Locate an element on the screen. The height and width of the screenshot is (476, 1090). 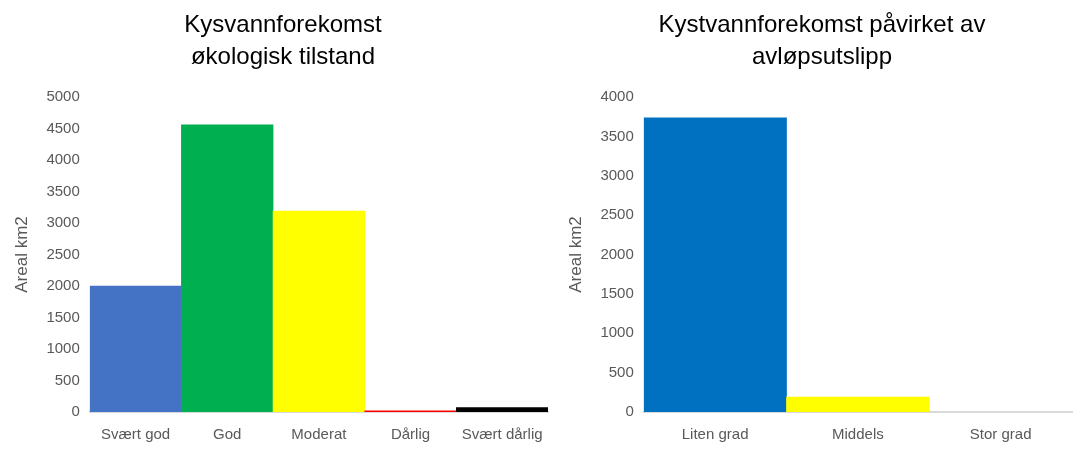
y-tick-label: 4500 is located at coordinates (63, 127).